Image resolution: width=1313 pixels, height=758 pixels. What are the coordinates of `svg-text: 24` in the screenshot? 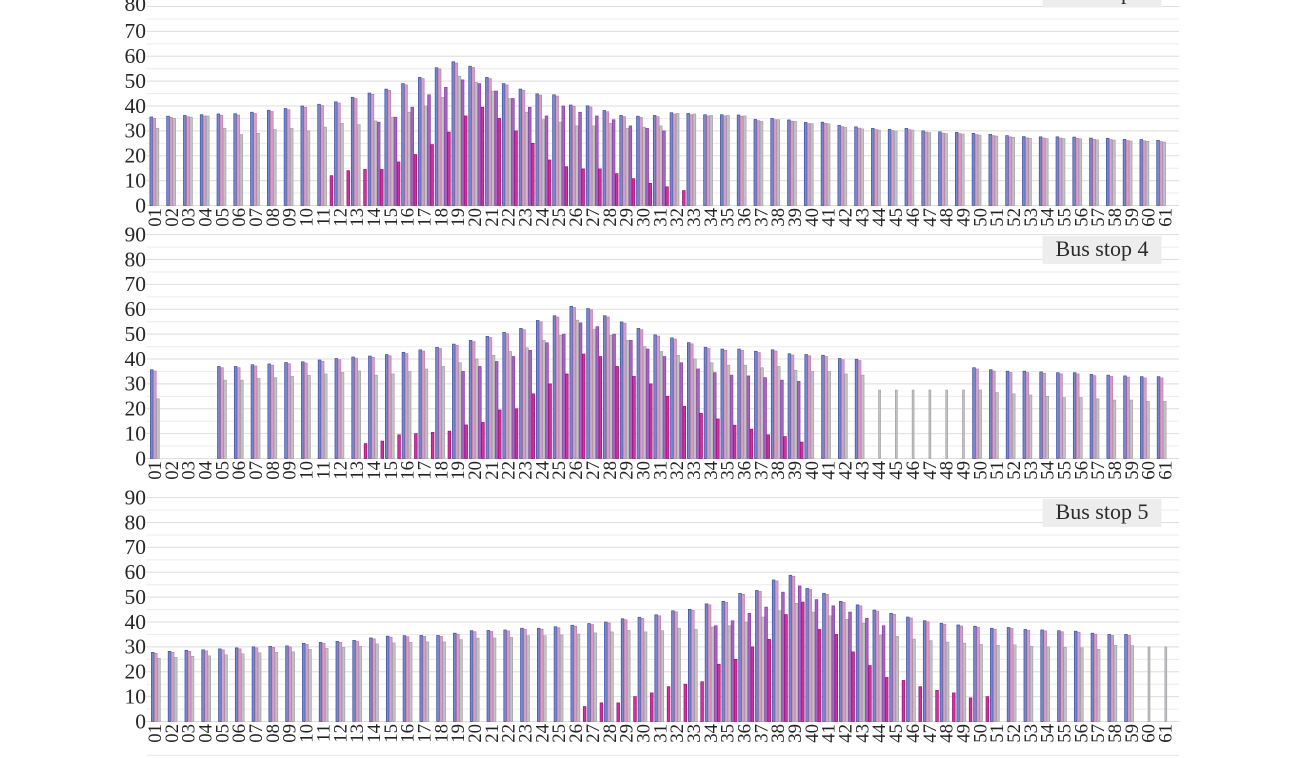 It's located at (542, 732).